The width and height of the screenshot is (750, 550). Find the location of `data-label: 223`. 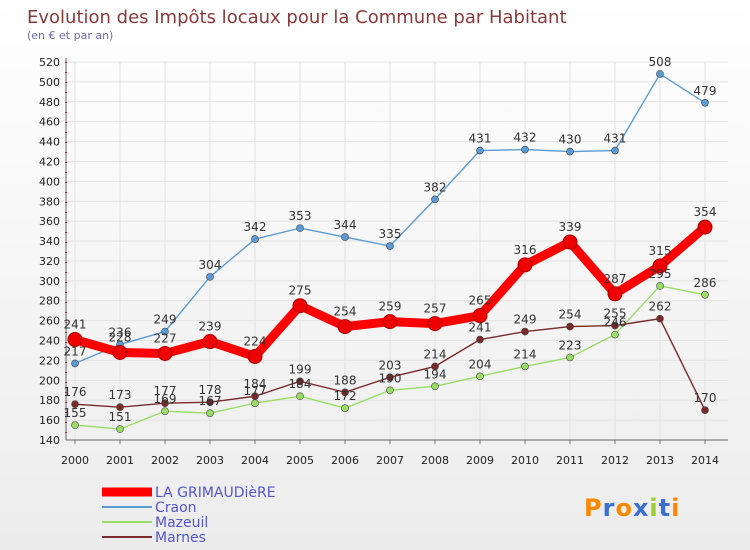

data-label: 223 is located at coordinates (570, 345).